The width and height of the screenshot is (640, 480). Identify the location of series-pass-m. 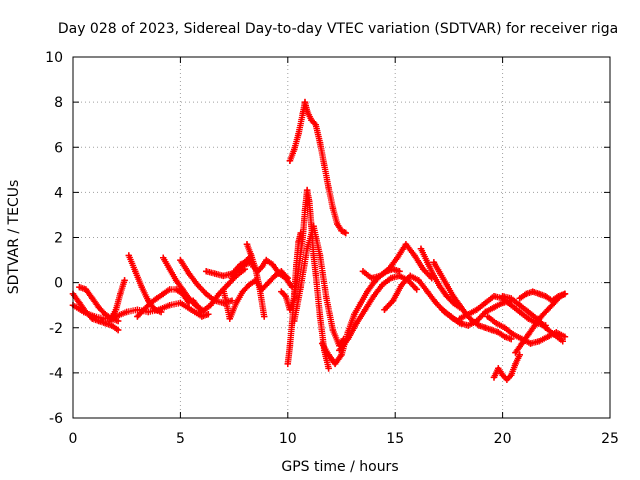
(255, 280).